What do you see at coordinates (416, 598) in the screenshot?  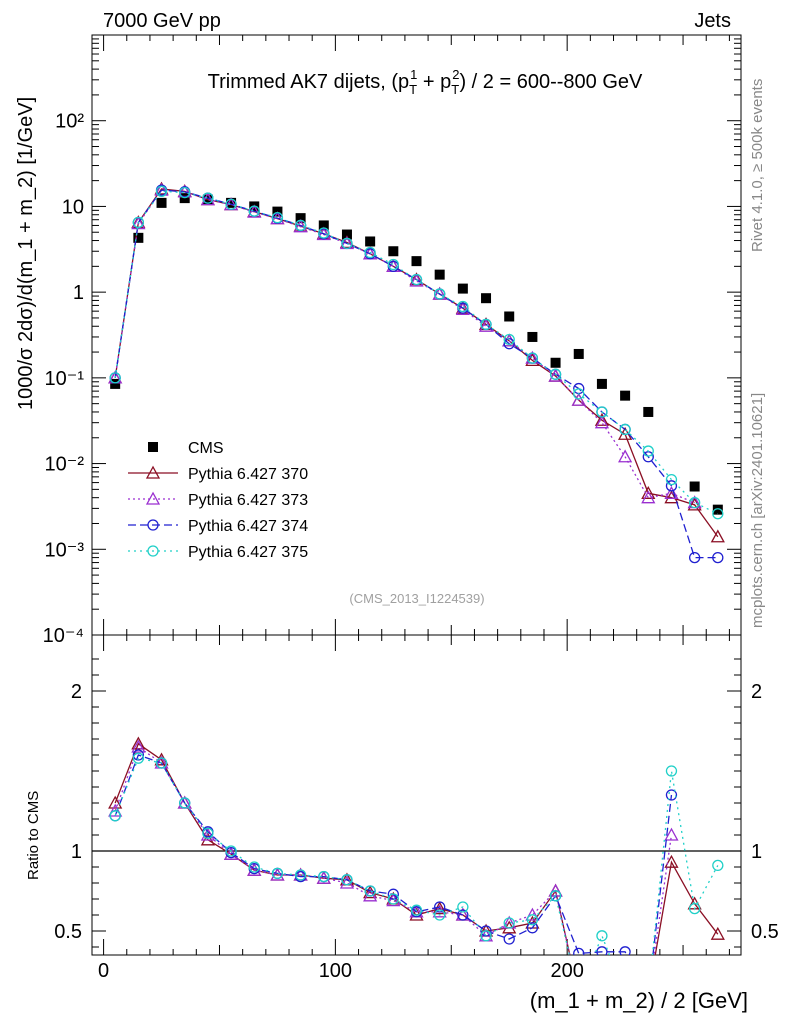 I see `watermark: (CMS_2013_I1224539)` at bounding box center [416, 598].